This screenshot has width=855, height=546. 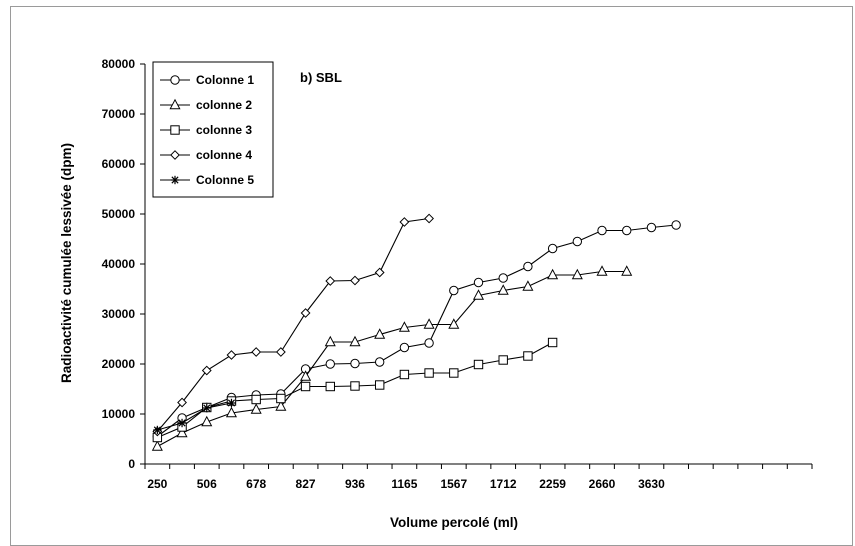 What do you see at coordinates (478, 477) in the screenshot?
I see `x-ticks: 250 506 678 827 936 1165 1567 1712 2259 2660 3630` at bounding box center [478, 477].